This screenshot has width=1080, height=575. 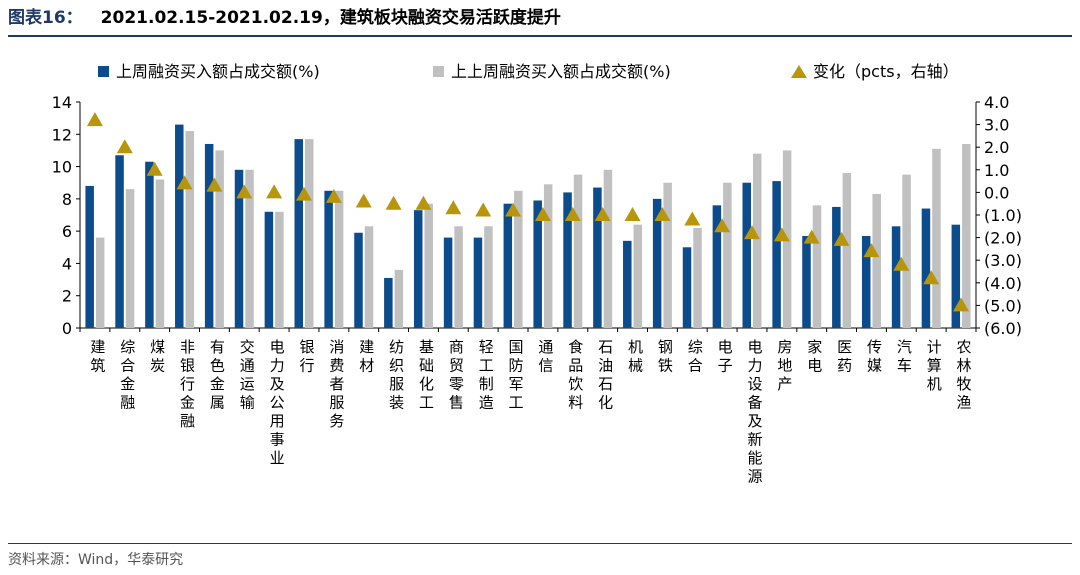 What do you see at coordinates (996, 147) in the screenshot?
I see `y-right-tick-label: 2.0` at bounding box center [996, 147].